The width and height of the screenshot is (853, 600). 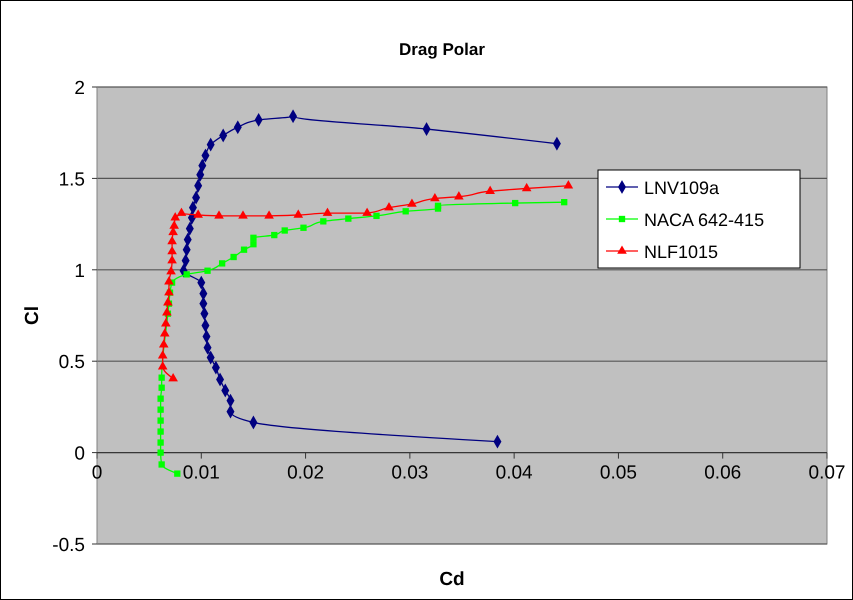 What do you see at coordinates (409, 473) in the screenshot?
I see `x-tick-label: 0.03` at bounding box center [409, 473].